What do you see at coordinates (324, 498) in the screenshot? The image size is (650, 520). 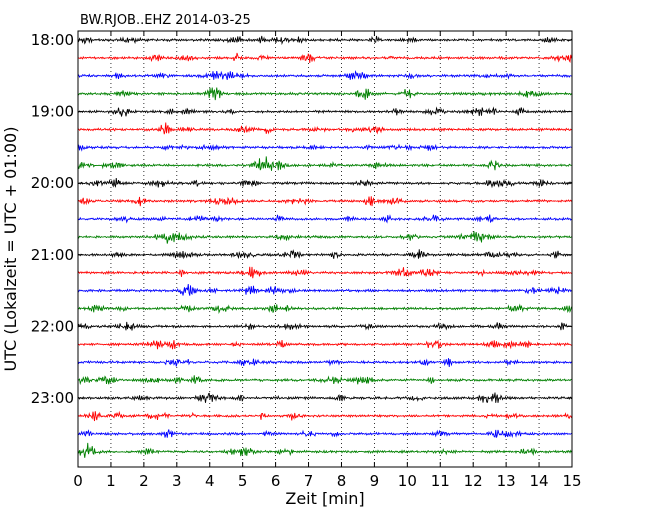 I see `x-axis-label: Zeit [min]` at bounding box center [324, 498].